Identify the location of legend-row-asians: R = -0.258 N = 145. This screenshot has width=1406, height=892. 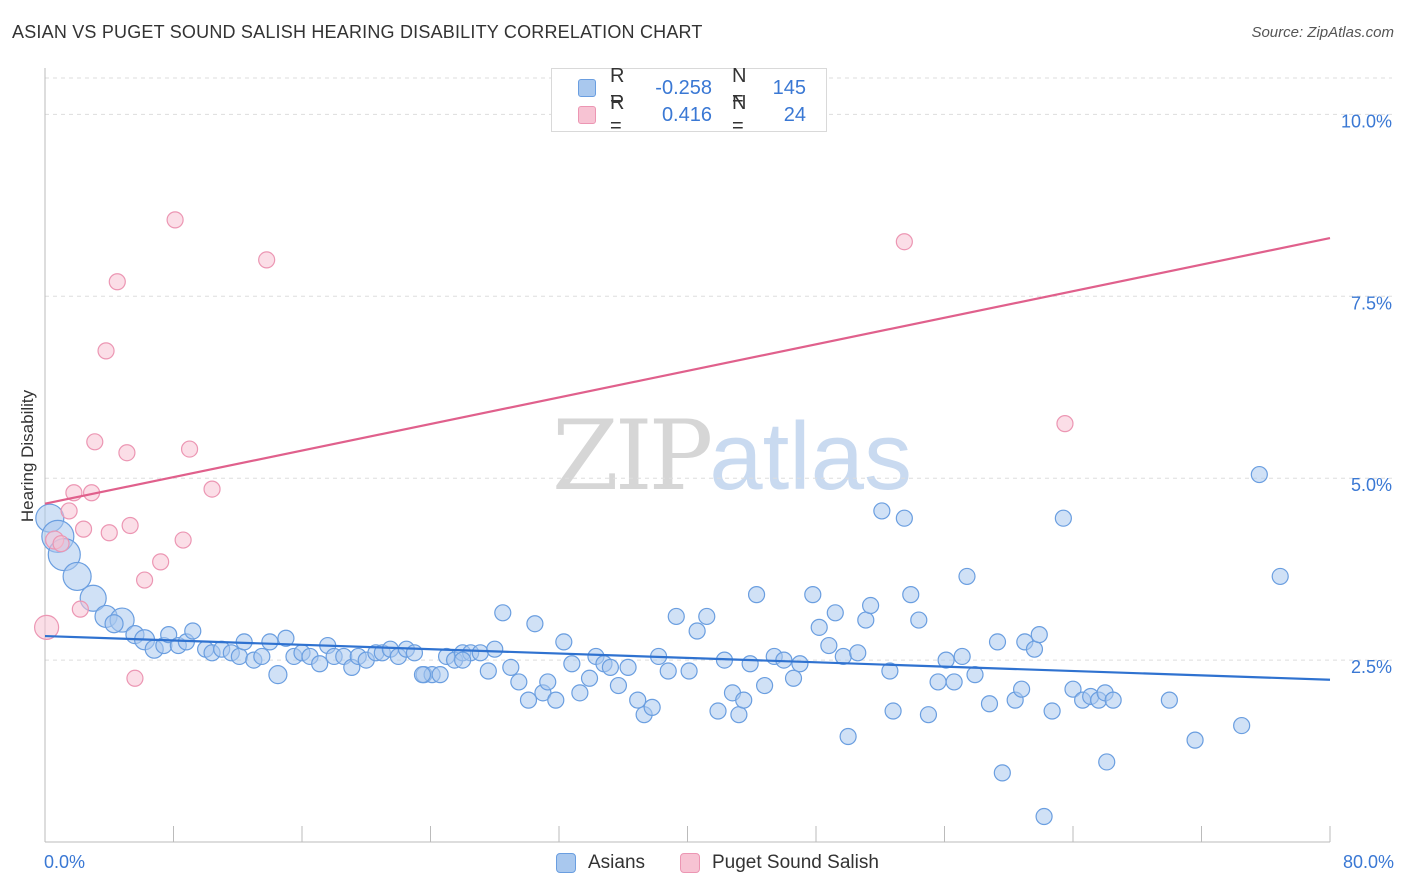
(692, 87).